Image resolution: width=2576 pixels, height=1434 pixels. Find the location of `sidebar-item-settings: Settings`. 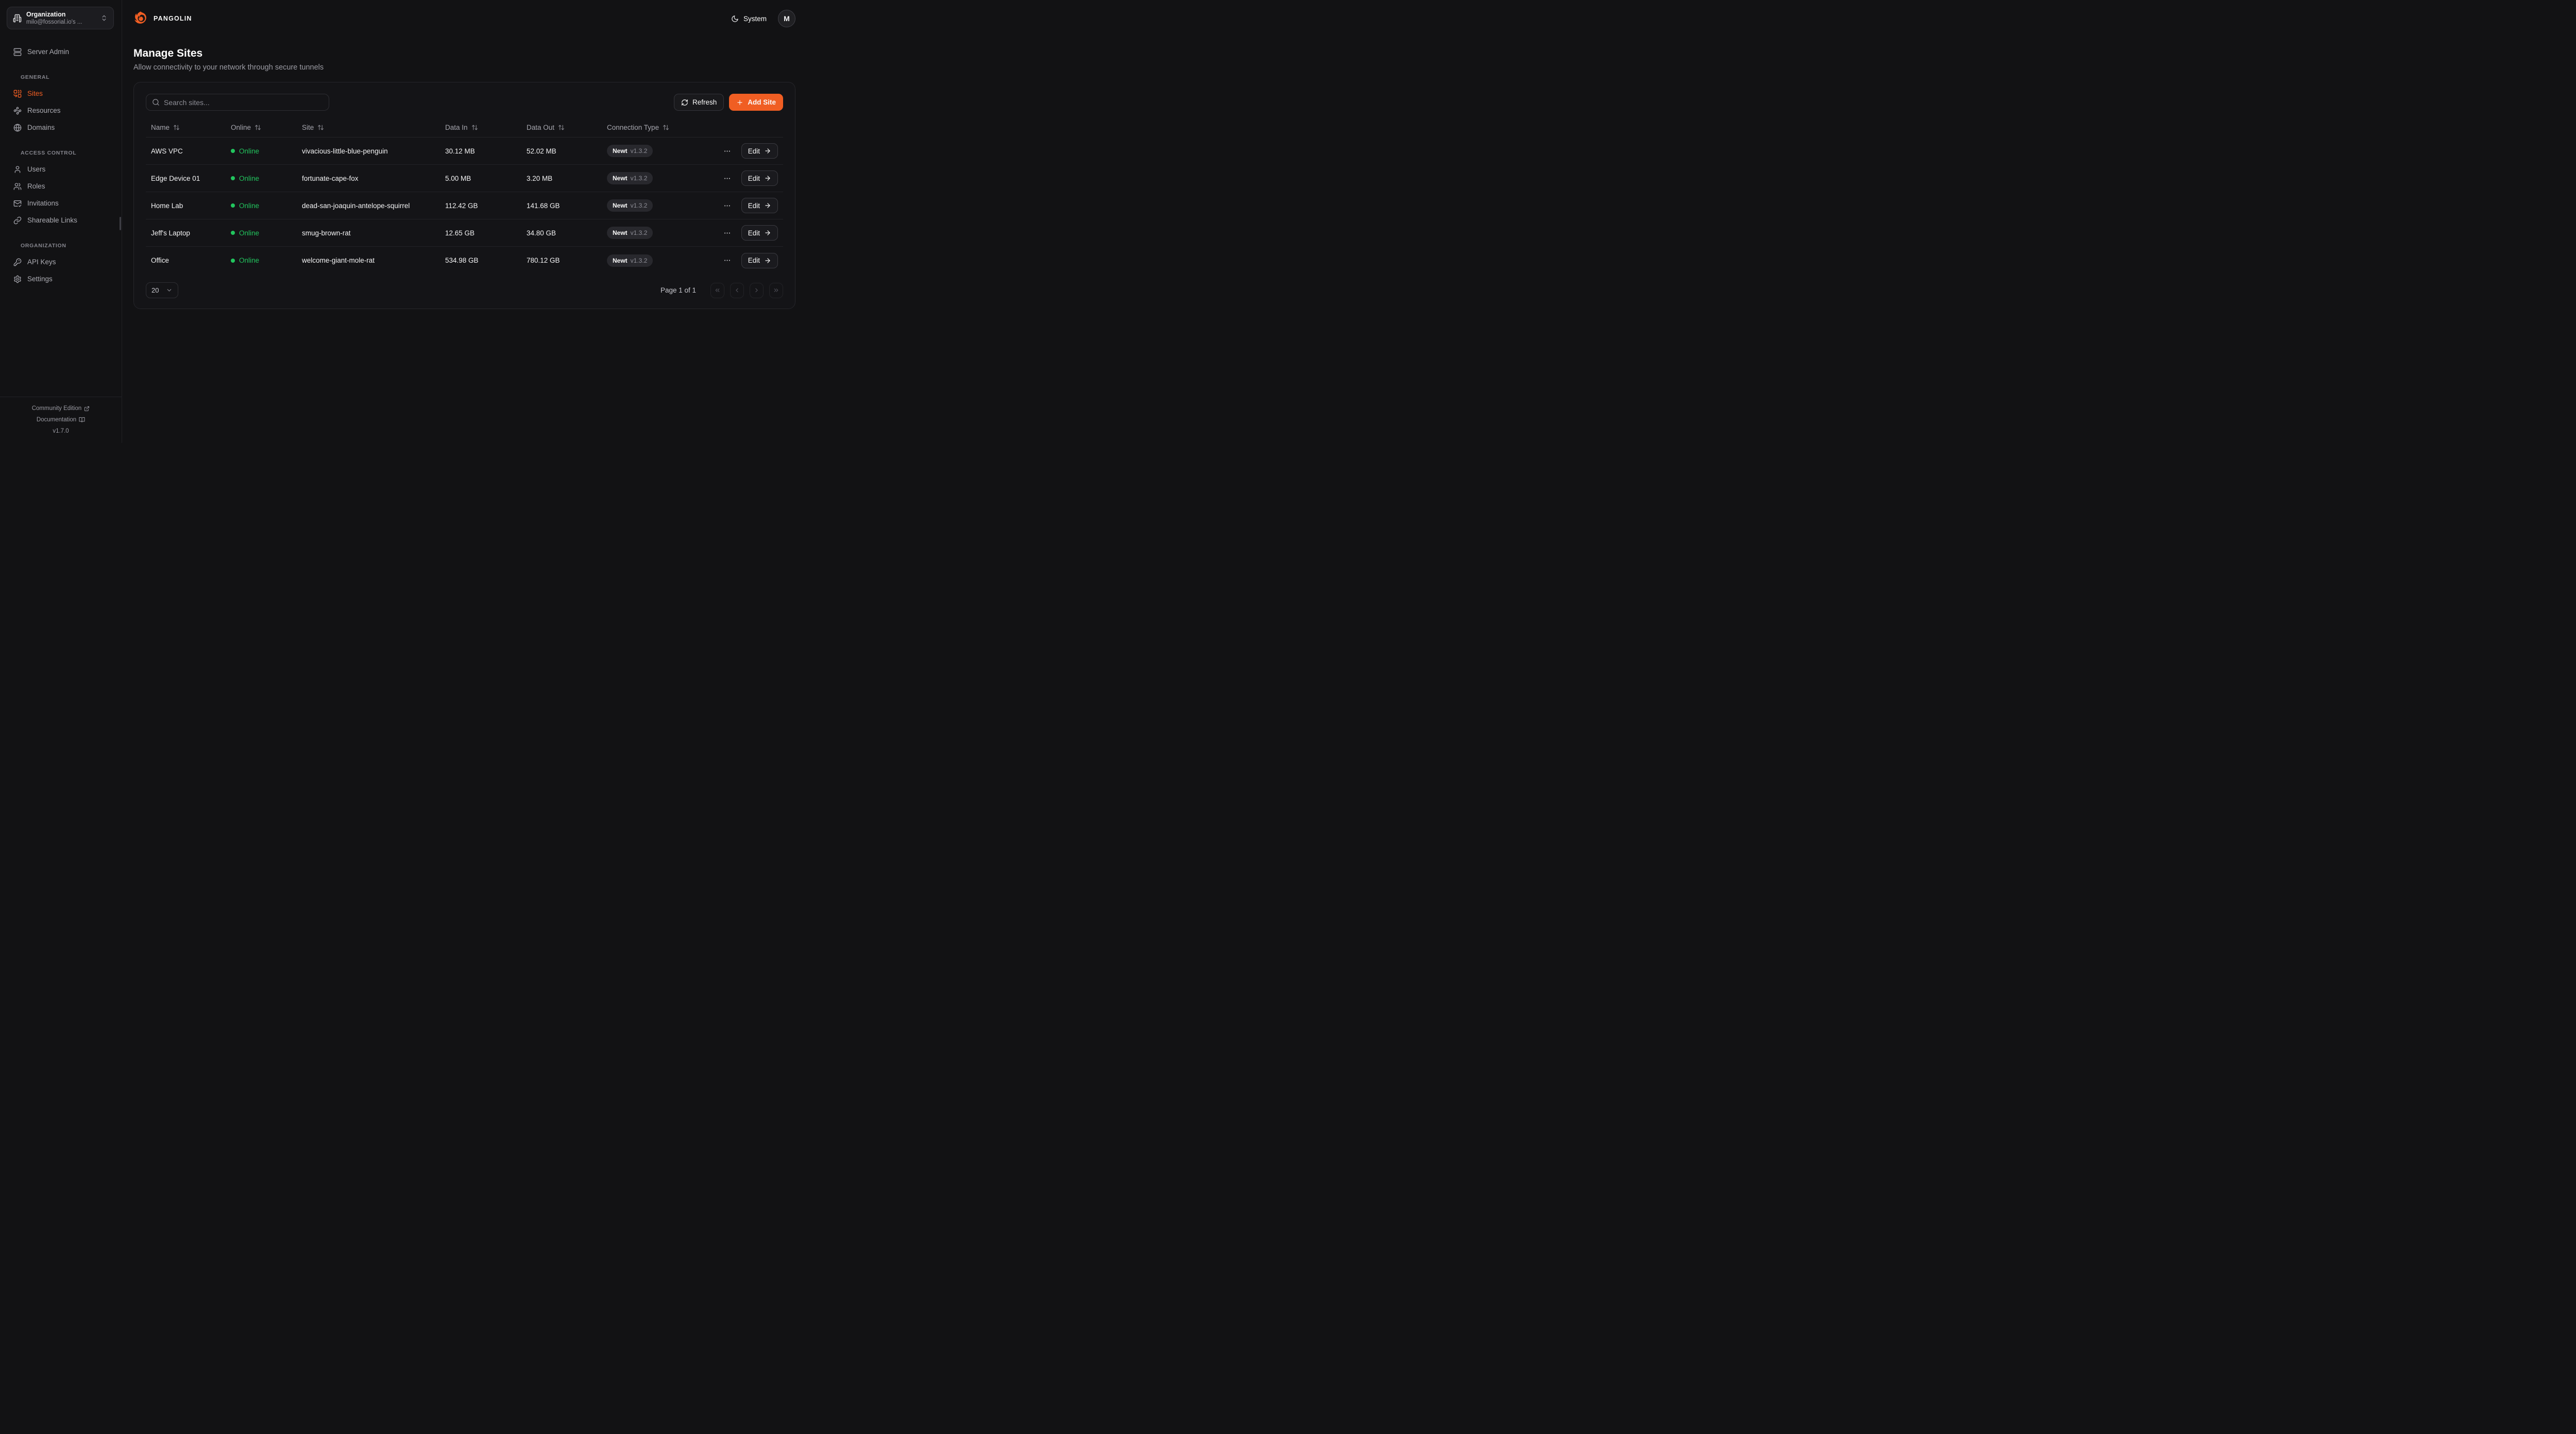

sidebar-item-settings: Settings is located at coordinates (60, 278).